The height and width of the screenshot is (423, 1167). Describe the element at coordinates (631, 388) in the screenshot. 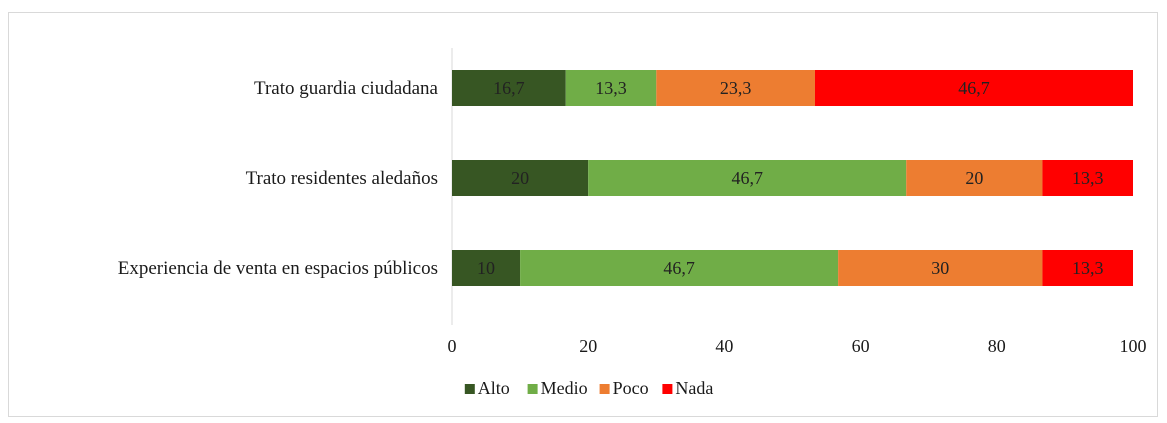

I see `legend-label: Poco` at that location.